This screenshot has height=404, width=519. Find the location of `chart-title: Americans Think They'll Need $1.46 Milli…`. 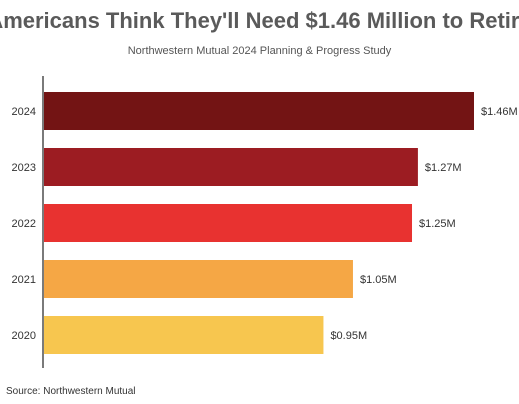

chart-title: Americans Think They'll Need $1.46 Milli… is located at coordinates (259, 20).